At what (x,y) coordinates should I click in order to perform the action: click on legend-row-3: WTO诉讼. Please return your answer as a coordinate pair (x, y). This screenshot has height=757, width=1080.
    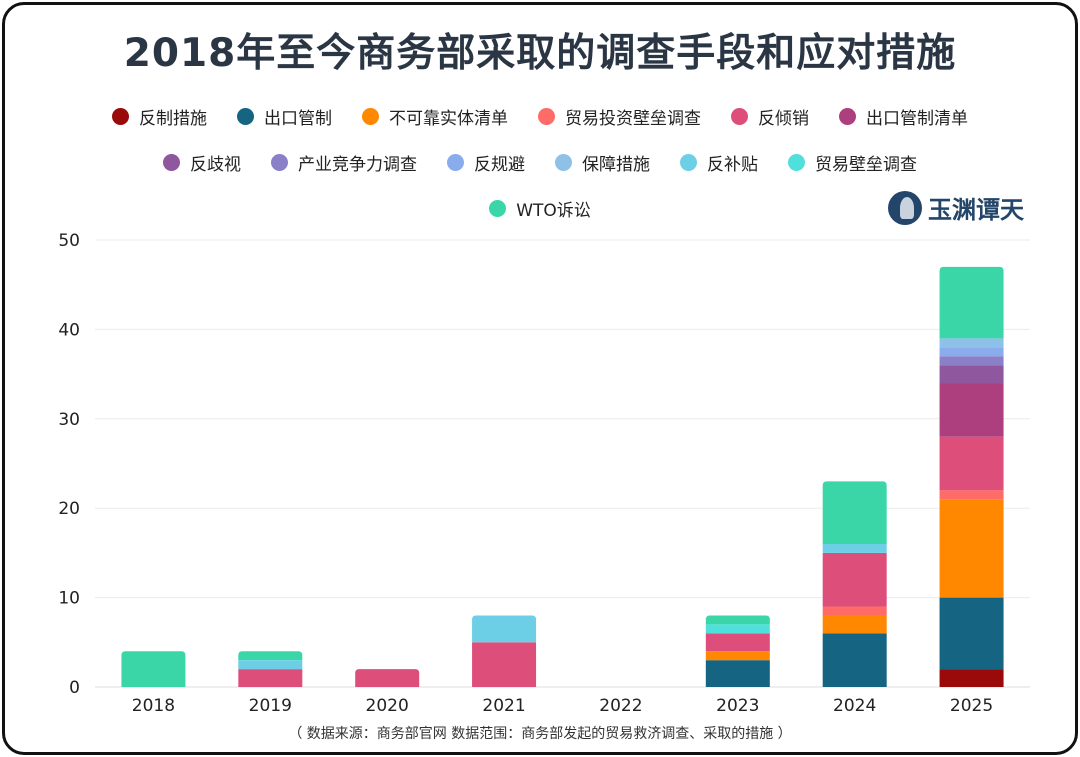
    Looking at the image, I should click on (540, 208).